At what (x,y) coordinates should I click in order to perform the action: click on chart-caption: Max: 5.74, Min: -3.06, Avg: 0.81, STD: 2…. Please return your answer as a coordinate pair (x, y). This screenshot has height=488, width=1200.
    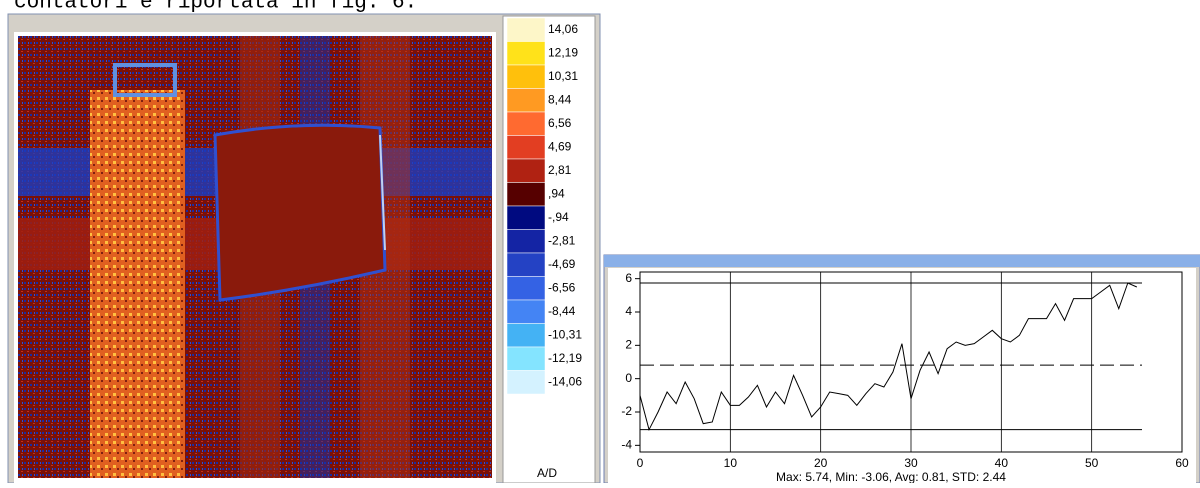
    Looking at the image, I should click on (891, 476).